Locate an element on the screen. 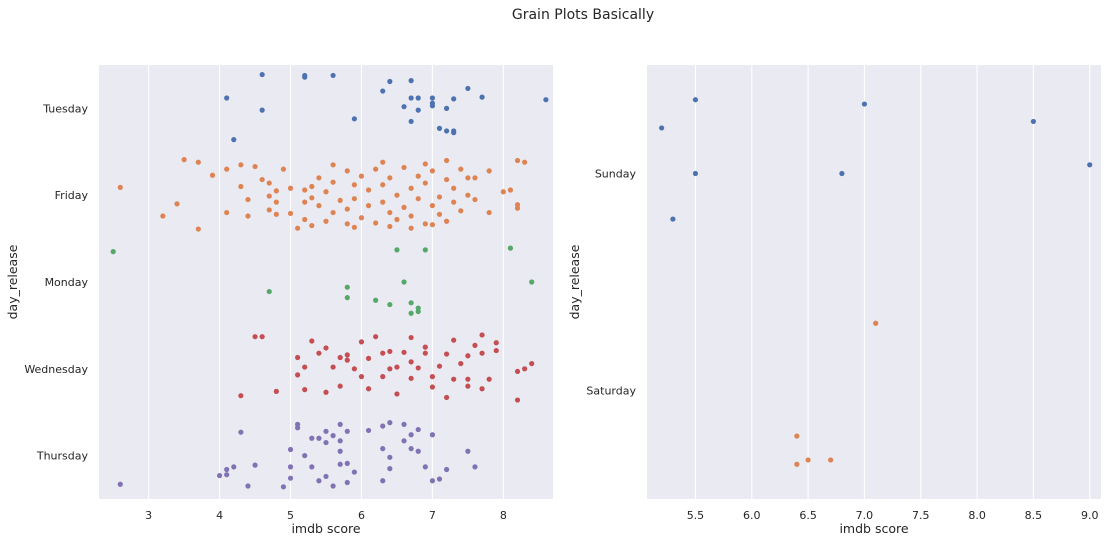  right-y-tick-label: Sunday is located at coordinates (616, 174).